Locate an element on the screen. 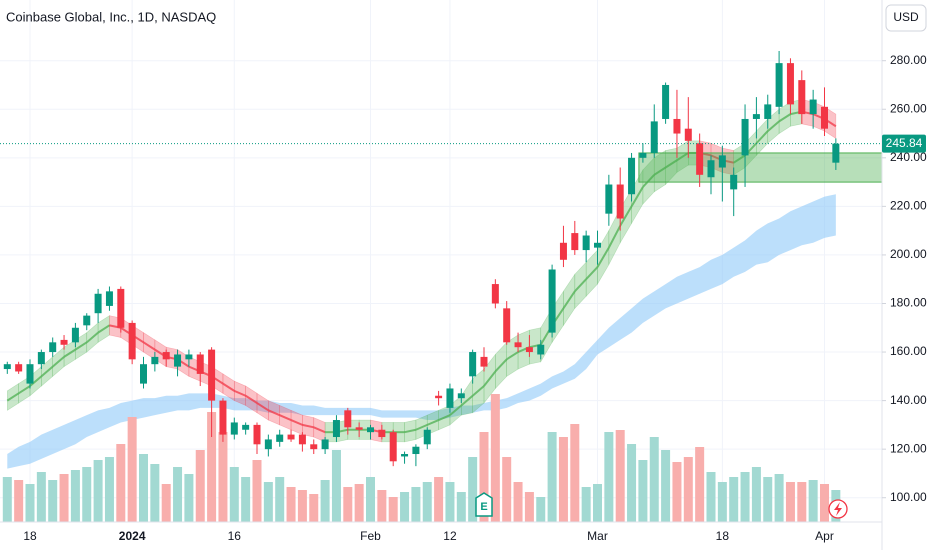 This screenshot has width=932, height=550. currency-button: USD is located at coordinates (906, 18).